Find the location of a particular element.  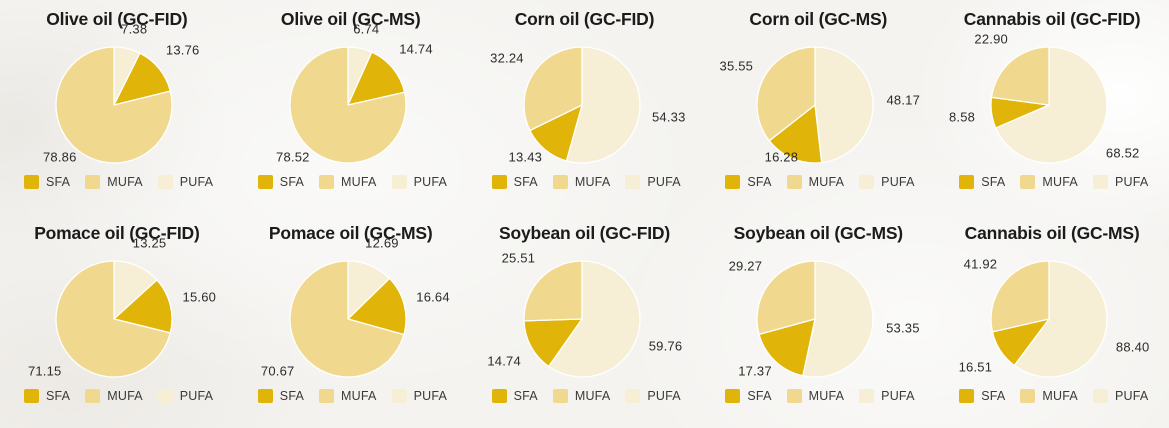

slice-value-label-mufa: 22.90 is located at coordinates (991, 39).